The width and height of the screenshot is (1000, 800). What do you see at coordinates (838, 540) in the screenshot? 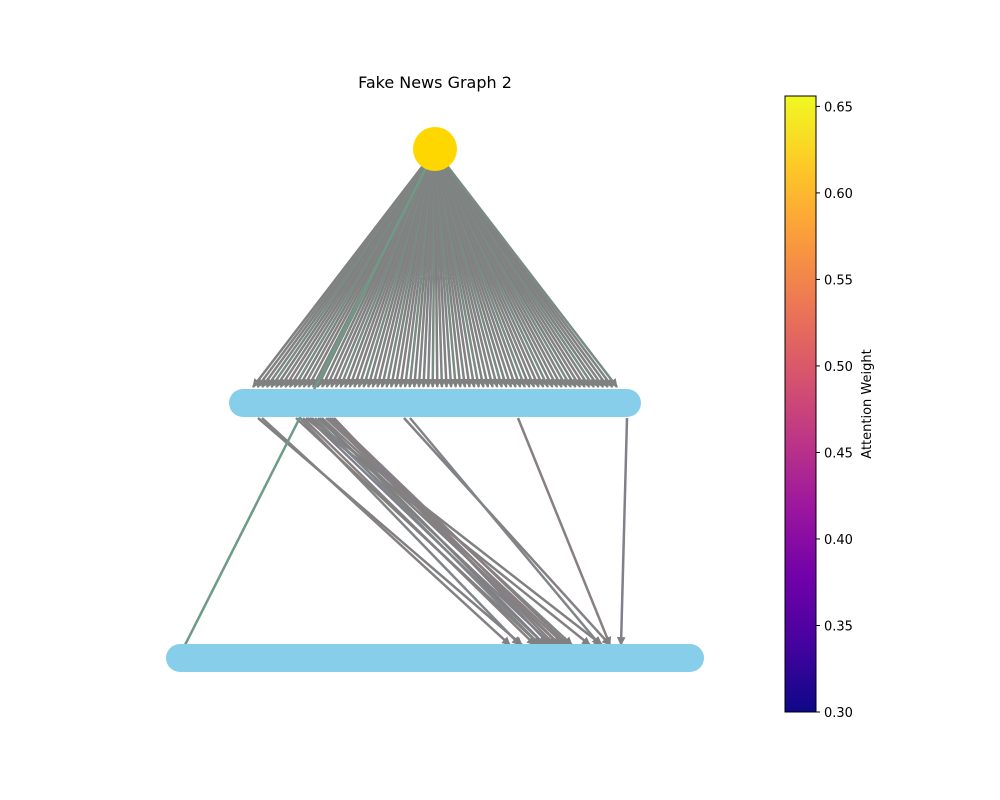
I see `colorbar-tick-label: 0.40` at bounding box center [838, 540].